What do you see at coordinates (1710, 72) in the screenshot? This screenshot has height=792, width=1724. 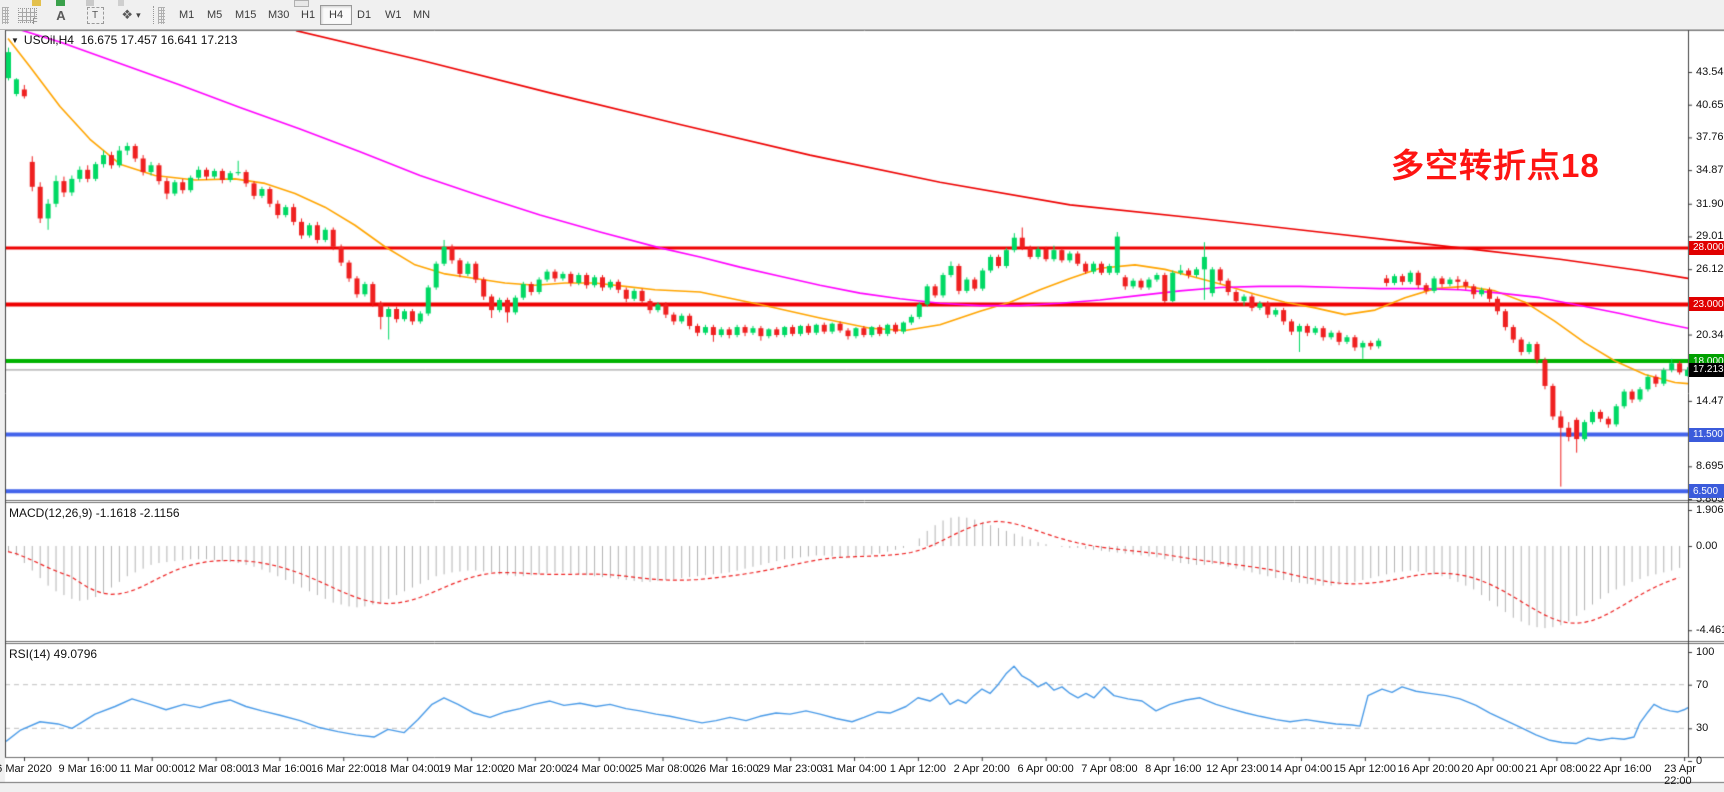 I see `price-axis-label: 43.545` at bounding box center [1710, 72].